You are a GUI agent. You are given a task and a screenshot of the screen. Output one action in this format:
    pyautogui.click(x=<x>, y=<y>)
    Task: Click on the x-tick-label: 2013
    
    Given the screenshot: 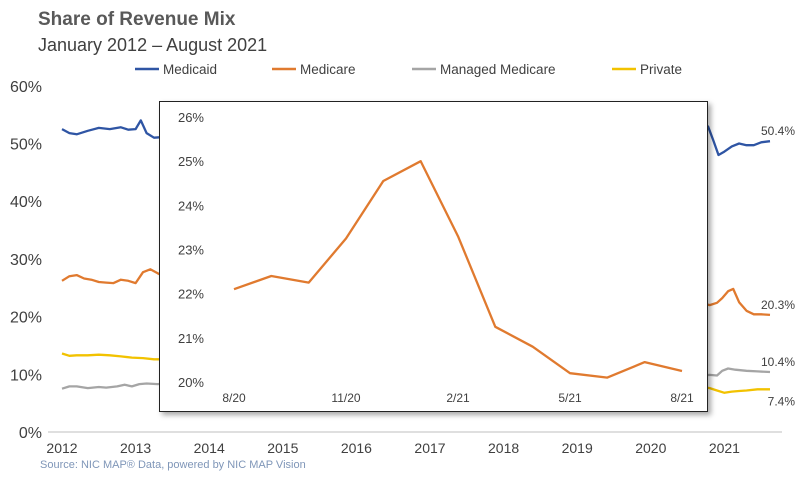 What is the action you would take?
    pyautogui.click(x=135, y=448)
    